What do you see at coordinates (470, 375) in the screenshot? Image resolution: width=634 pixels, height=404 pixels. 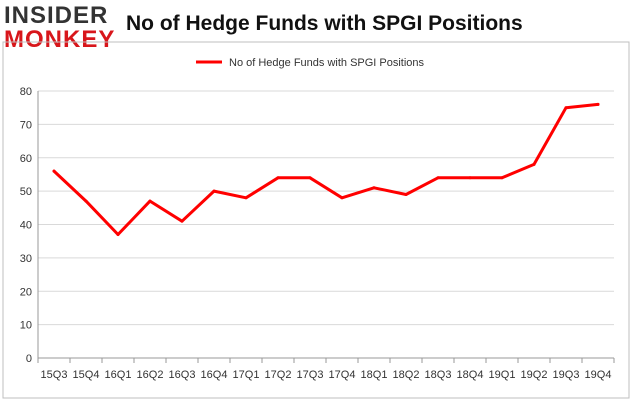 I see `x-tick-label: 18Q4` at bounding box center [470, 375].